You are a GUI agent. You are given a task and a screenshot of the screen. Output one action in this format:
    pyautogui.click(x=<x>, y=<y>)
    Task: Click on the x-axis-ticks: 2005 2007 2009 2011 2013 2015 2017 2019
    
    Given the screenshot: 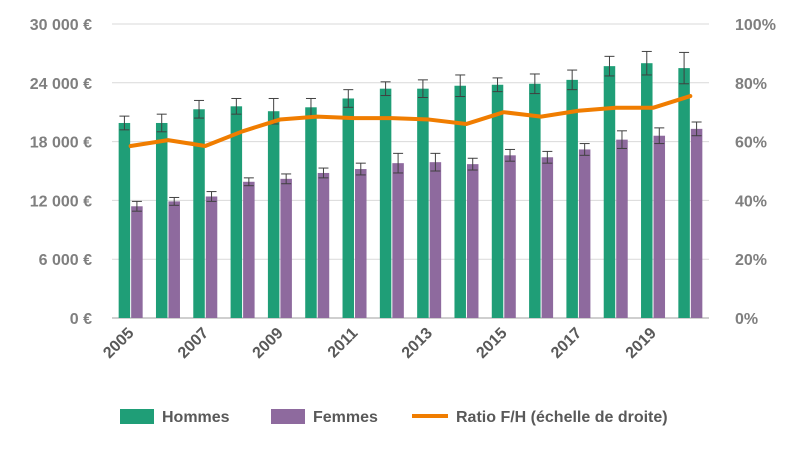 What is the action you would take?
    pyautogui.click(x=380, y=343)
    